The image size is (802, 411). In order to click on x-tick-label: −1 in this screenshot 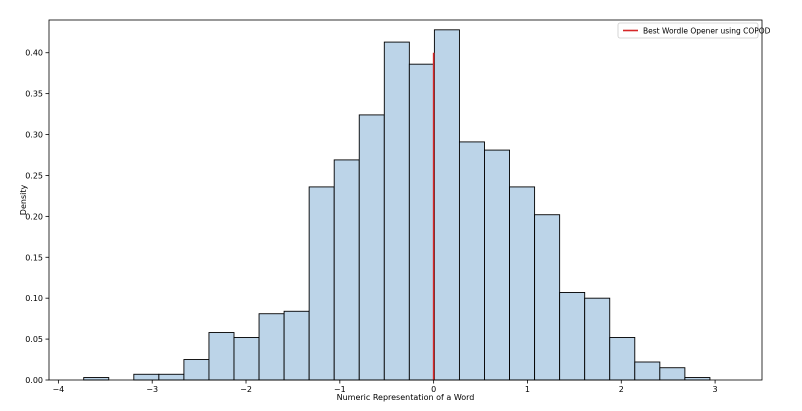, I will do `click(340, 389)`.